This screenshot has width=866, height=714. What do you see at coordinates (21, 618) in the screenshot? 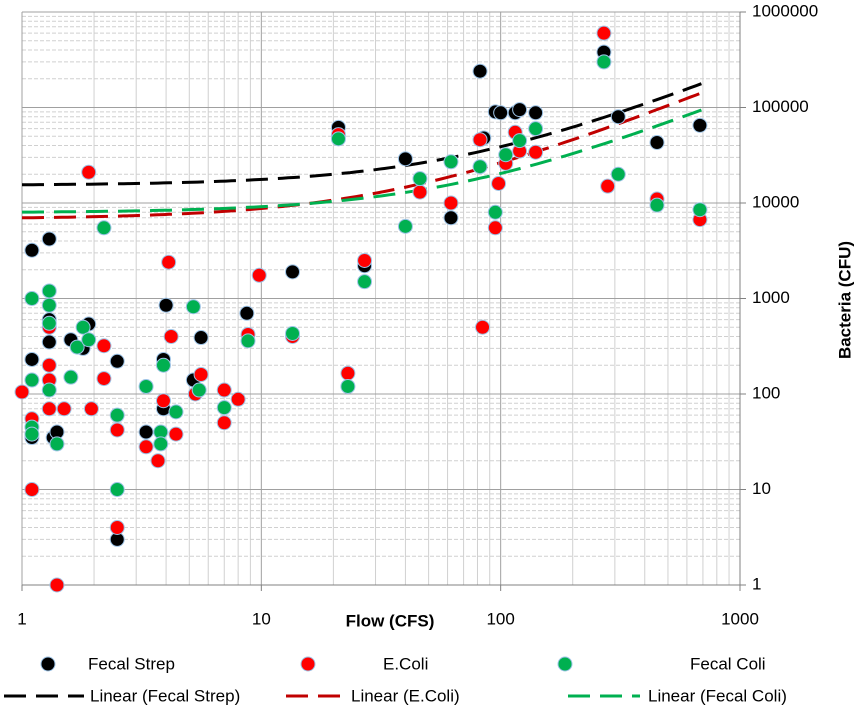
I see `x-tick-label: 1` at bounding box center [21, 618].